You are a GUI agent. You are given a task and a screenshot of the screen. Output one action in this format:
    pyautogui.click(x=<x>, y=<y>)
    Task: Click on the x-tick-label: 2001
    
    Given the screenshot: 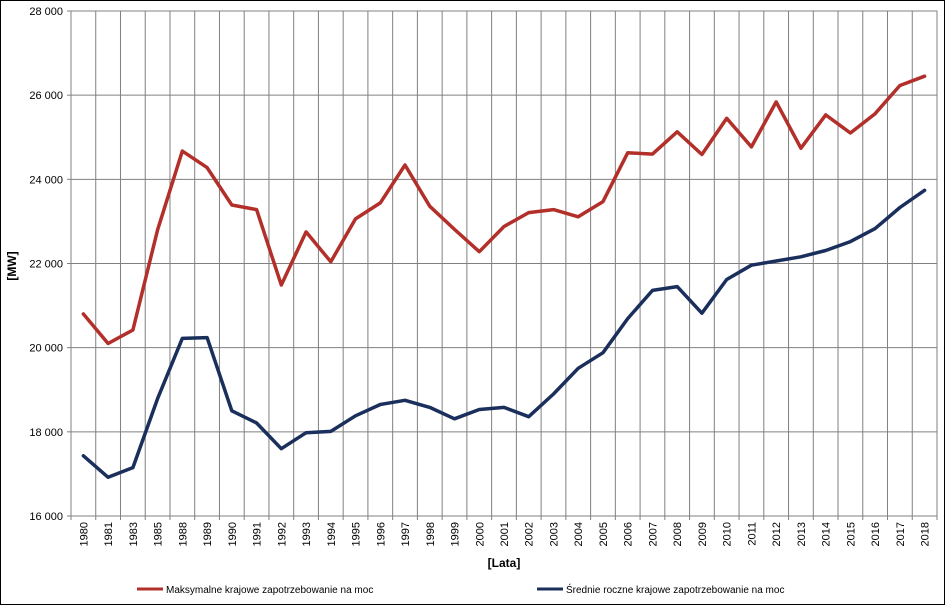 What is the action you would take?
    pyautogui.click(x=505, y=534)
    